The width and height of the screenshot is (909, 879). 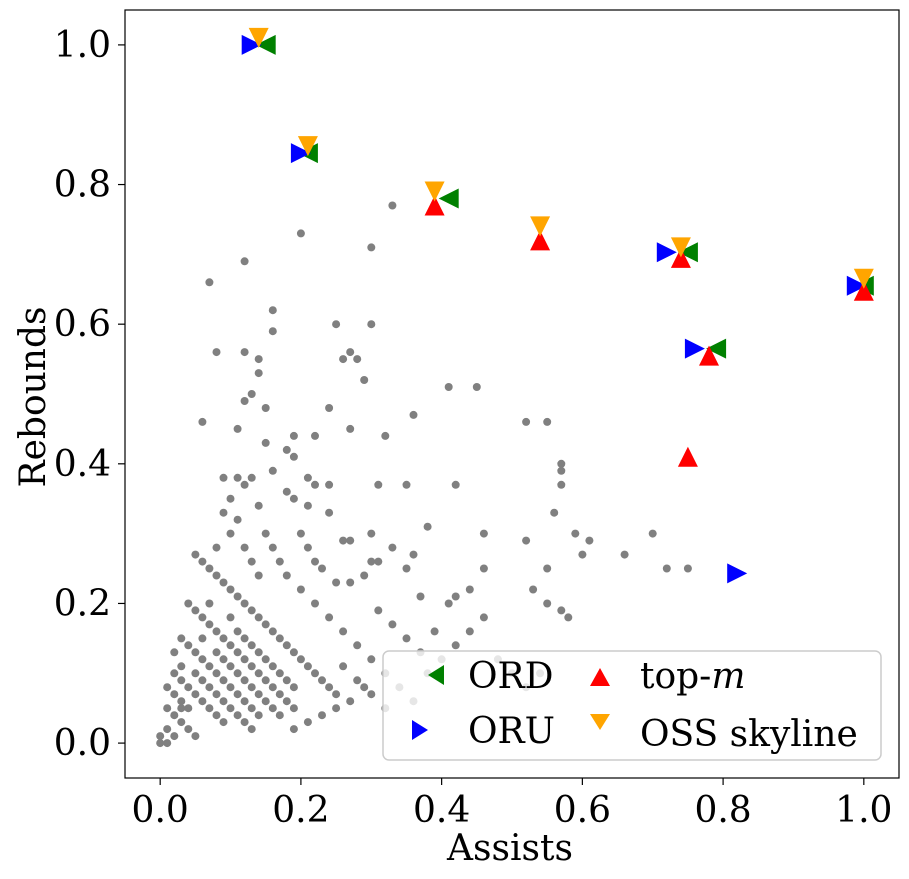 What do you see at coordinates (632, 705) in the screenshot?
I see `legend: ORD ORU top-m OSS skyline` at bounding box center [632, 705].